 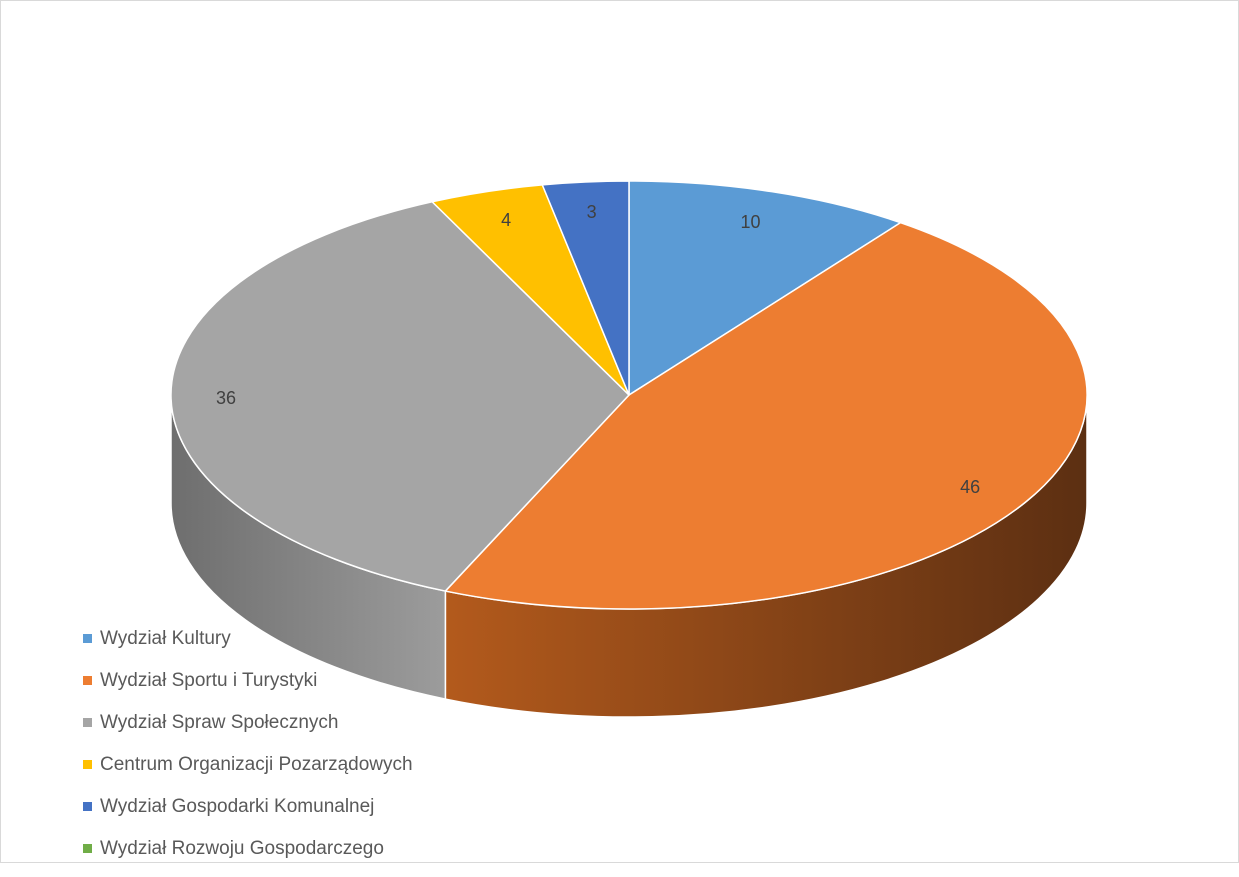 I want to click on legend-label: Wydział Kultury, so click(x=165, y=638).